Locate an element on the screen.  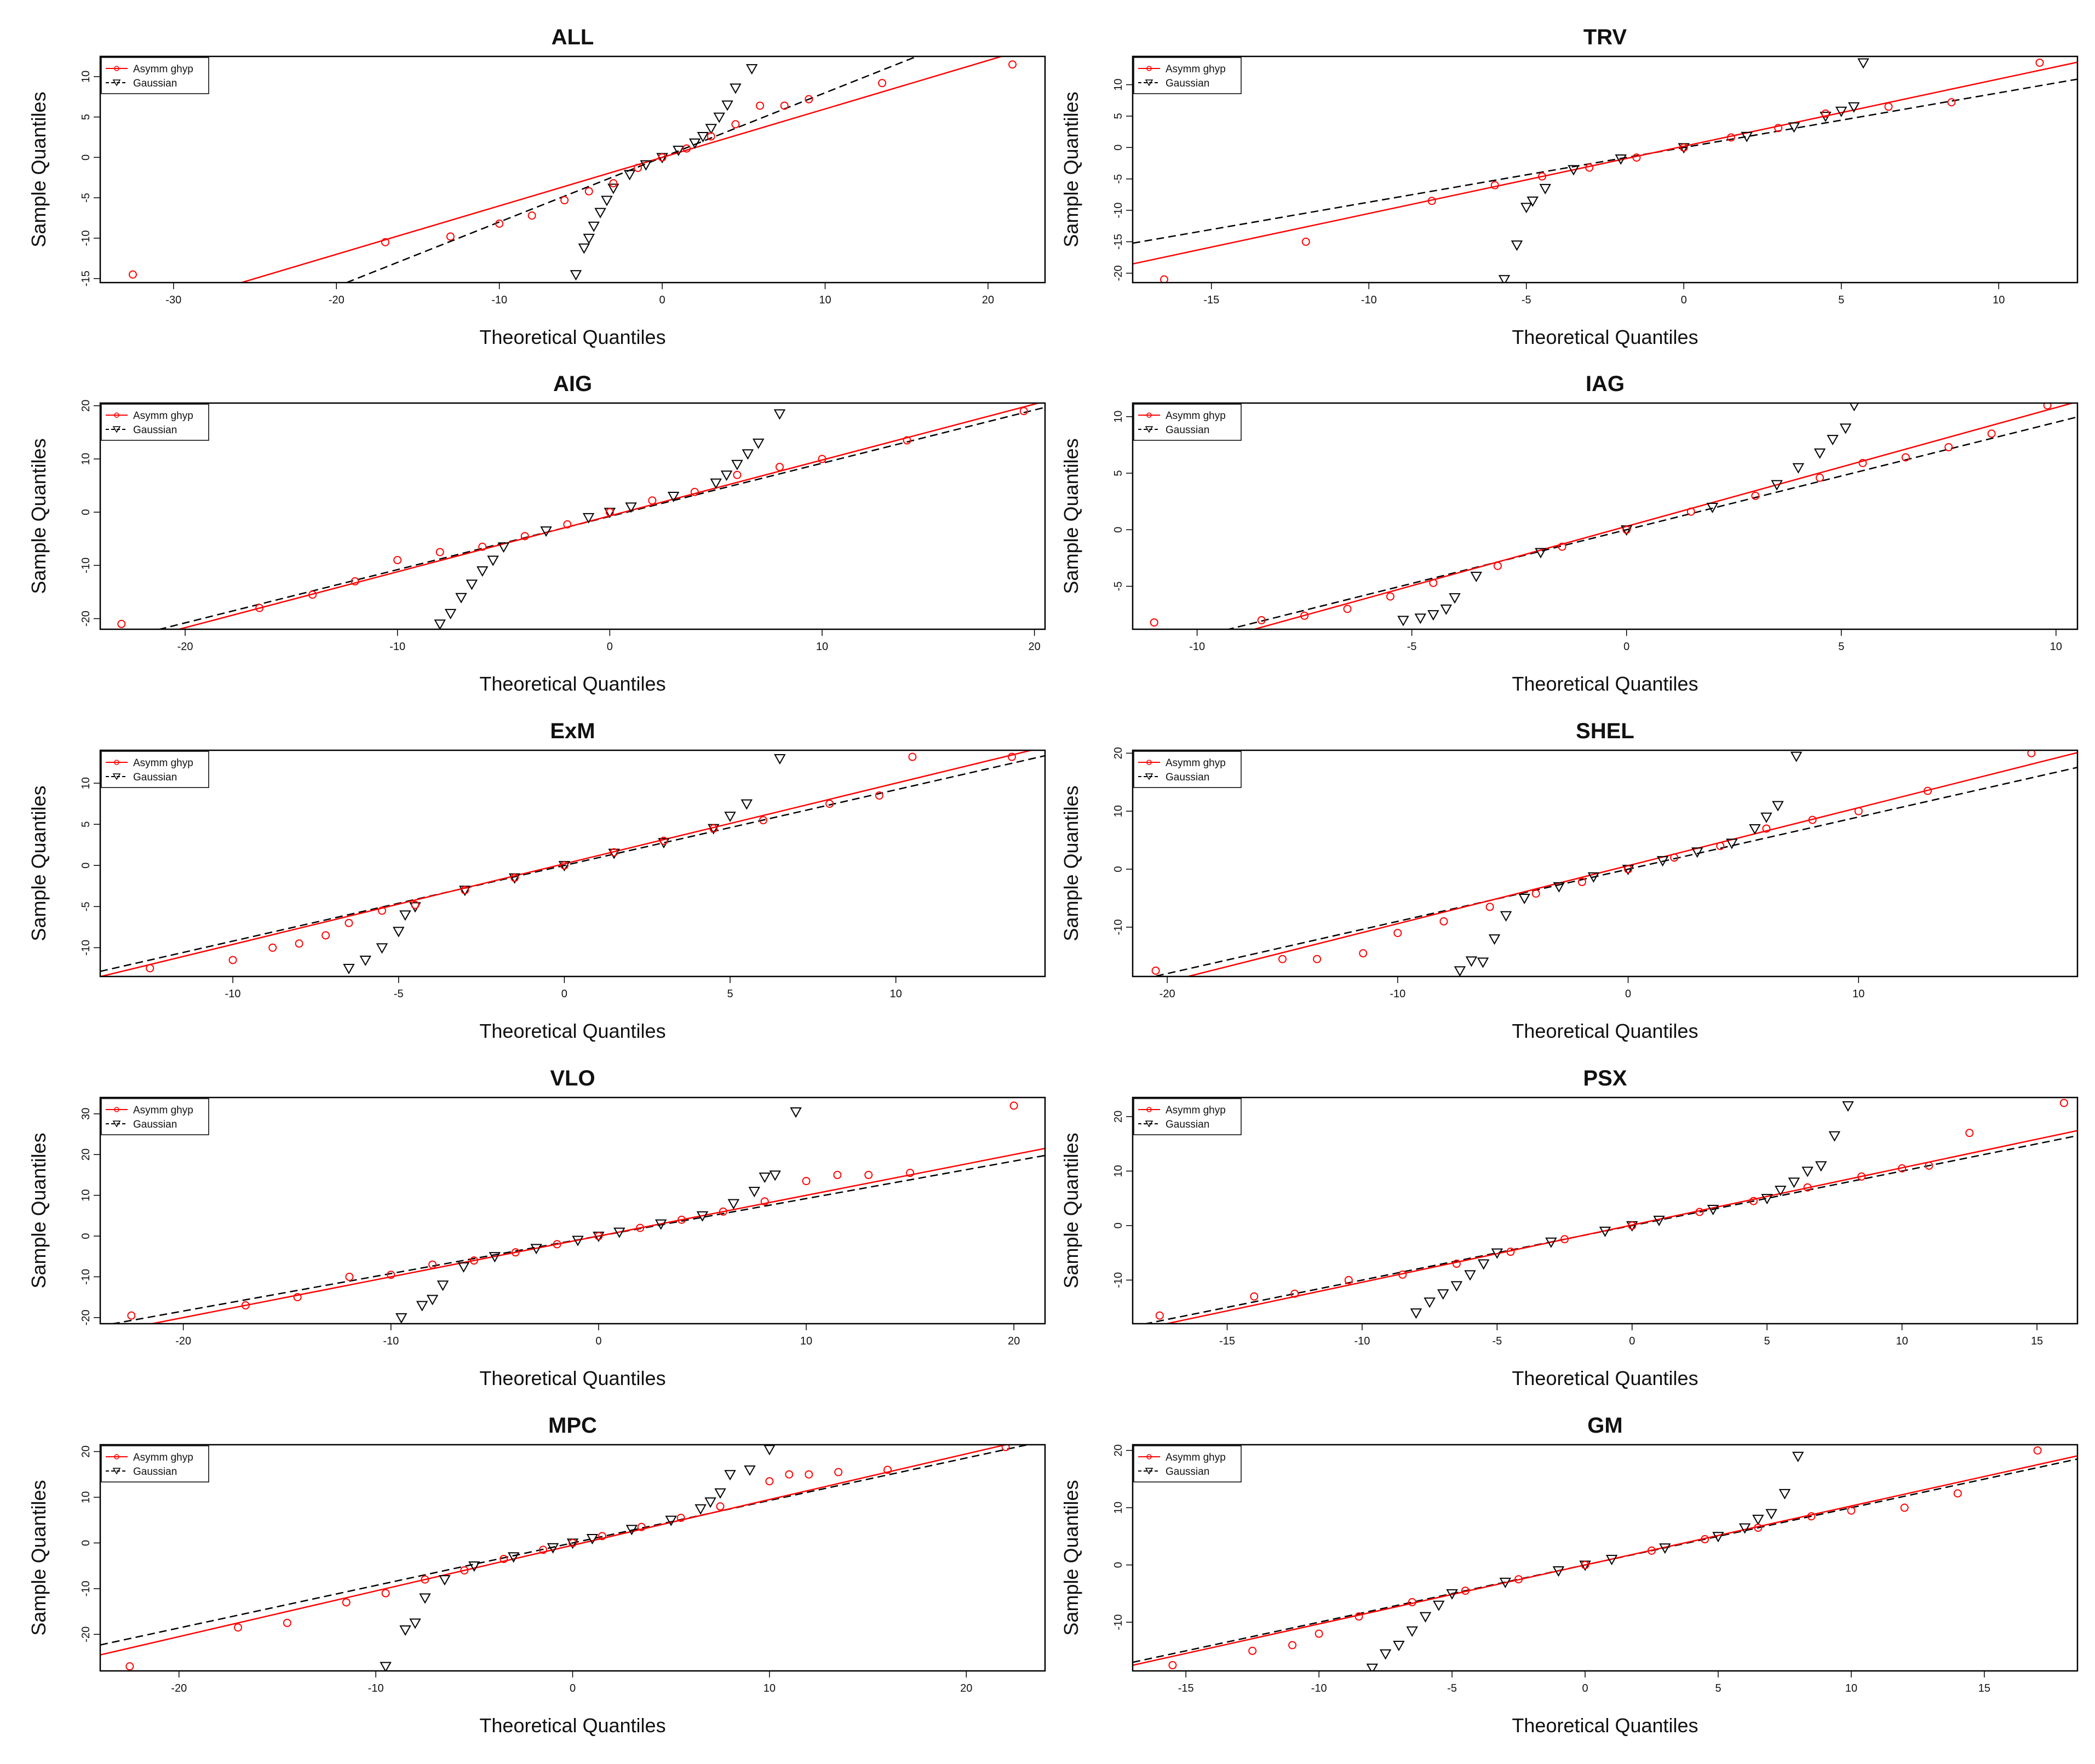
y-tick-label: 20 is located at coordinates (86, 1154).